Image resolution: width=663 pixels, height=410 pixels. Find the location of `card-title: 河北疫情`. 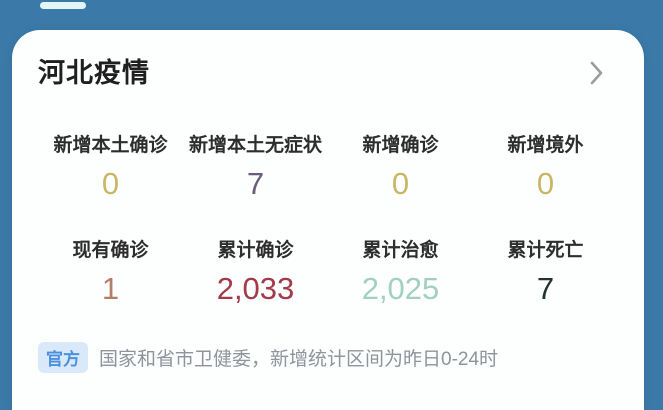

card-title: 河北疫情 is located at coordinates (94, 73).